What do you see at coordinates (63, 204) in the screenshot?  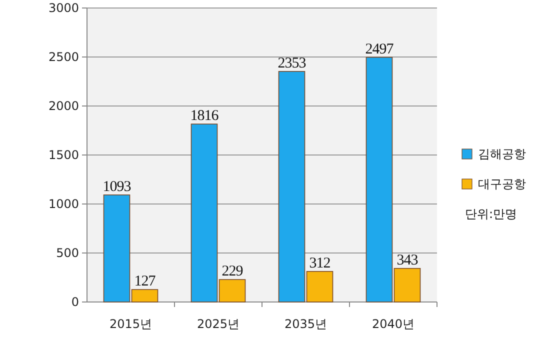 I see `y-tick-label: 1000` at bounding box center [63, 204].